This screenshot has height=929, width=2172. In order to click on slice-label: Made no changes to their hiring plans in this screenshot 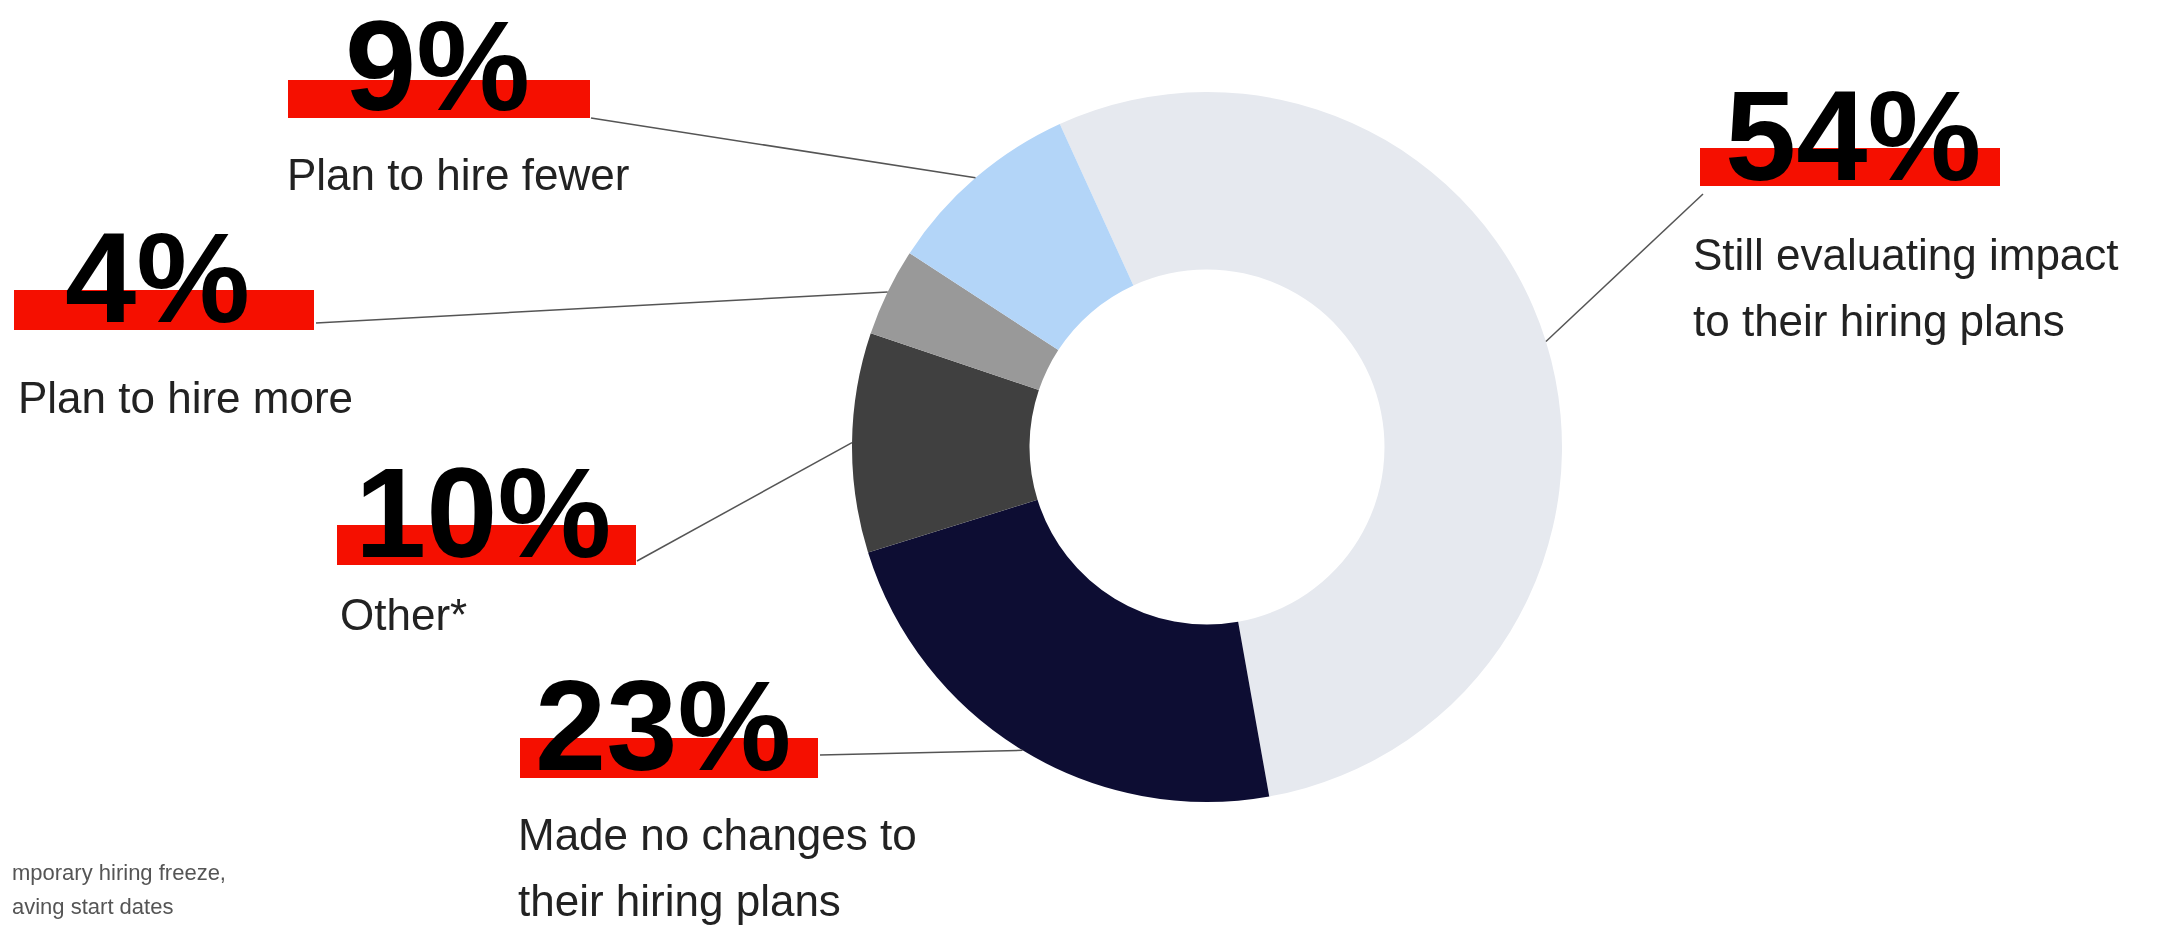, I will do `click(717, 867)`.